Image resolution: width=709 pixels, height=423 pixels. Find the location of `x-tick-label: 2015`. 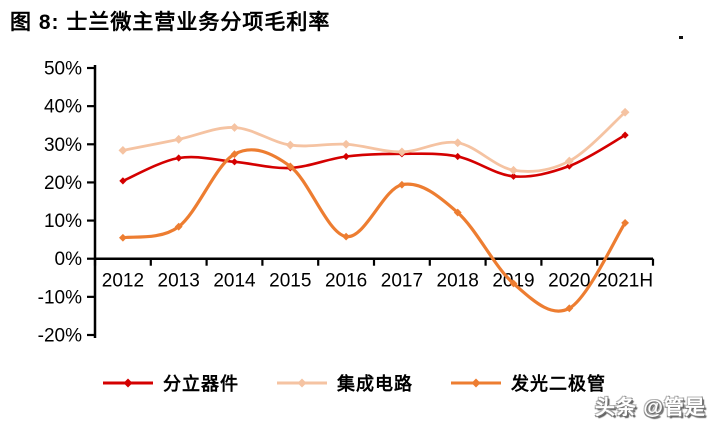

x-tick-label: 2015 is located at coordinates (290, 281).